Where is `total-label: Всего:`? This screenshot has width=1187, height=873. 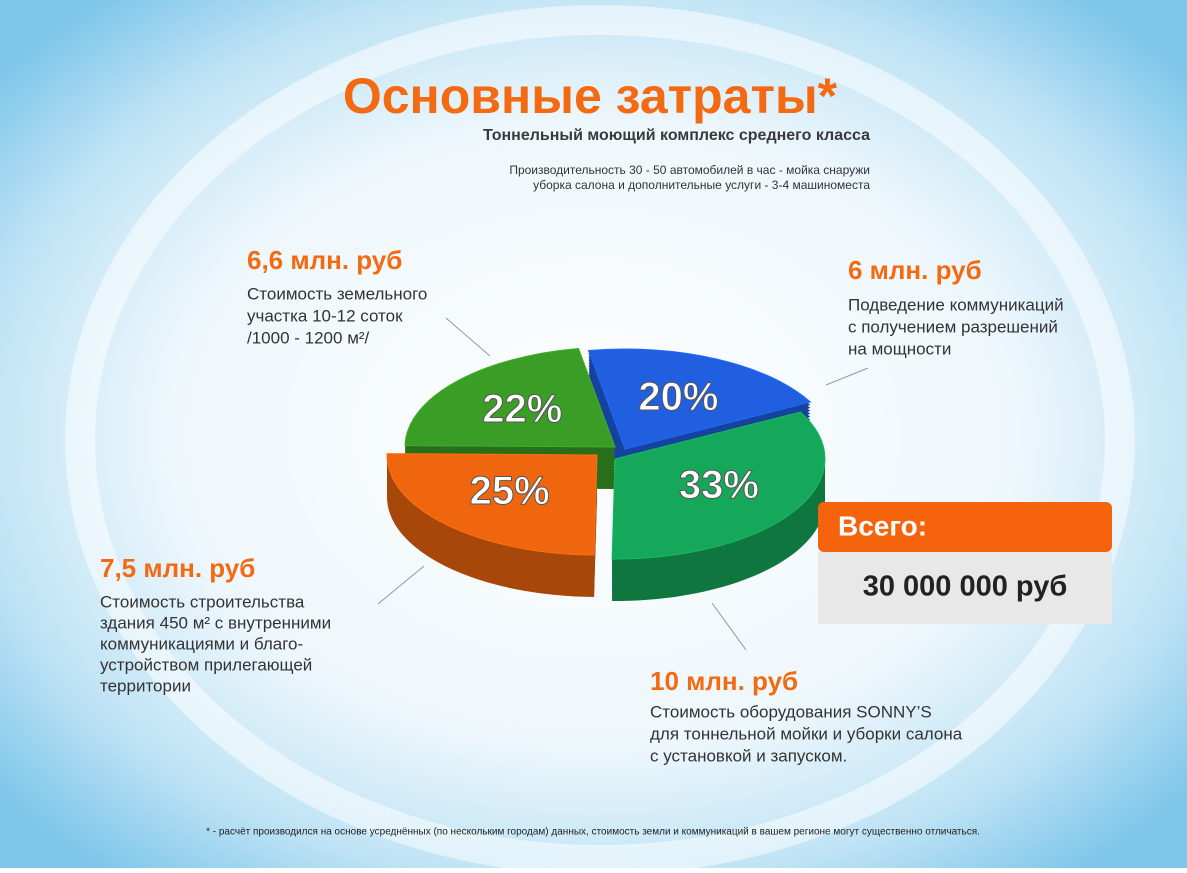 total-label: Всего: is located at coordinates (882, 525).